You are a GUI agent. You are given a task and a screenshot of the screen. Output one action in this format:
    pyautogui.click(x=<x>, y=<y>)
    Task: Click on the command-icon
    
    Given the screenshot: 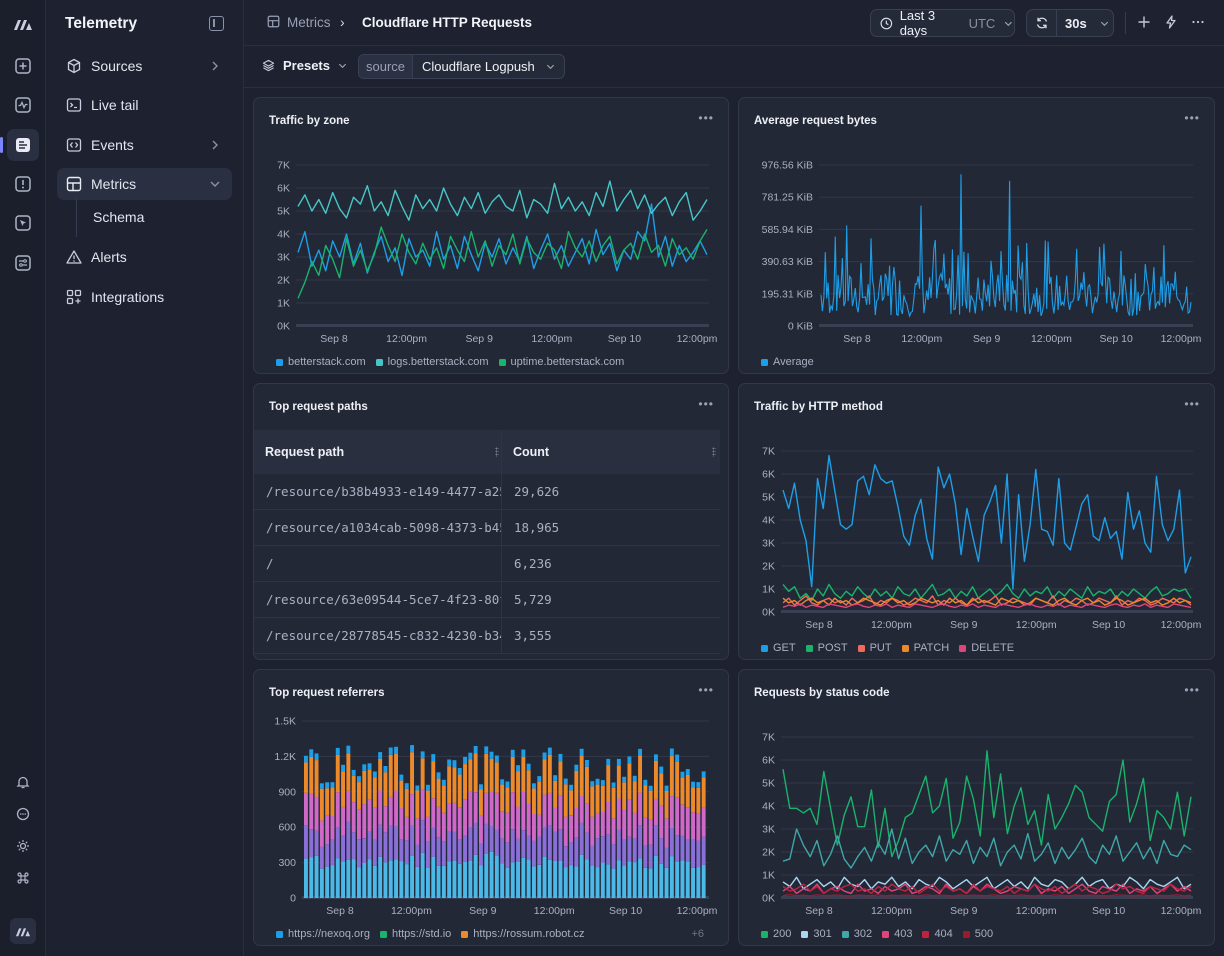 What is the action you would take?
    pyautogui.click(x=23, y=878)
    